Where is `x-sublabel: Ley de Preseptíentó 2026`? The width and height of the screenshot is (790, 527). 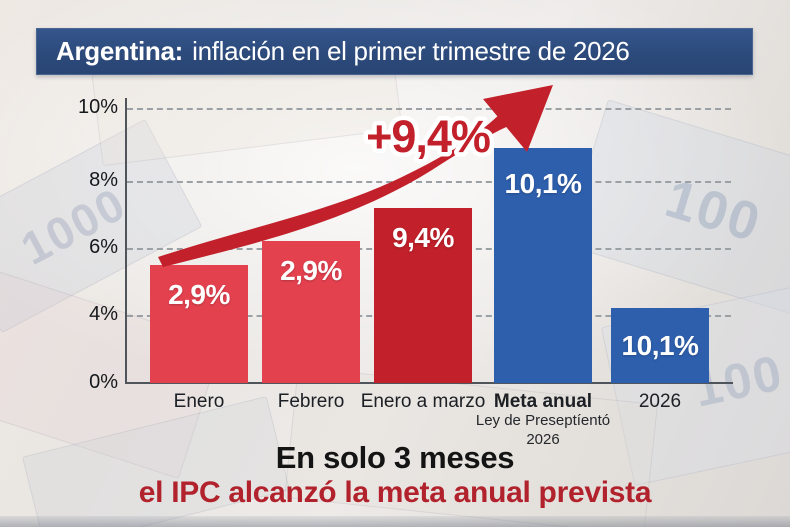
x-sublabel: Ley de Preseptíentó 2026 is located at coordinates (543, 431).